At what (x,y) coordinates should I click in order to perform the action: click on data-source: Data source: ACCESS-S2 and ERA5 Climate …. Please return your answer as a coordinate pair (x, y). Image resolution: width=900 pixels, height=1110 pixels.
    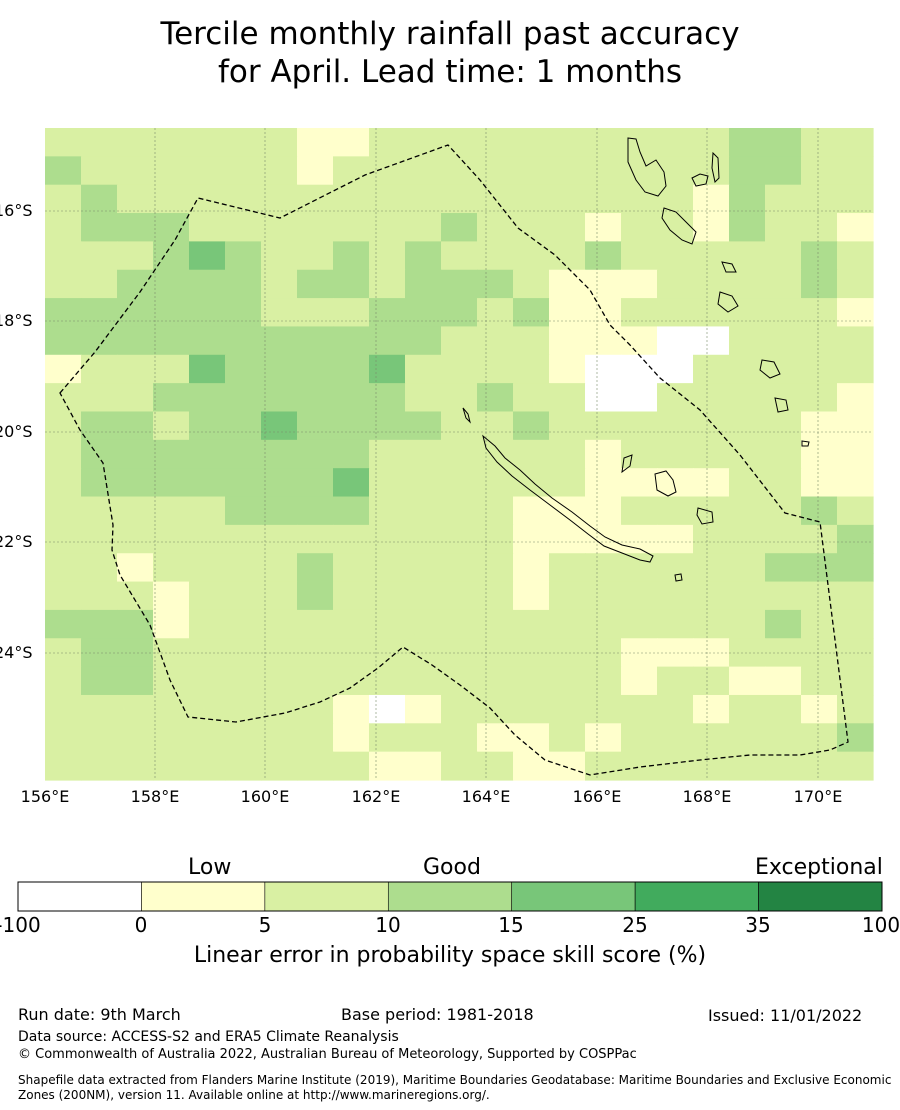
    Looking at the image, I should click on (208, 1037).